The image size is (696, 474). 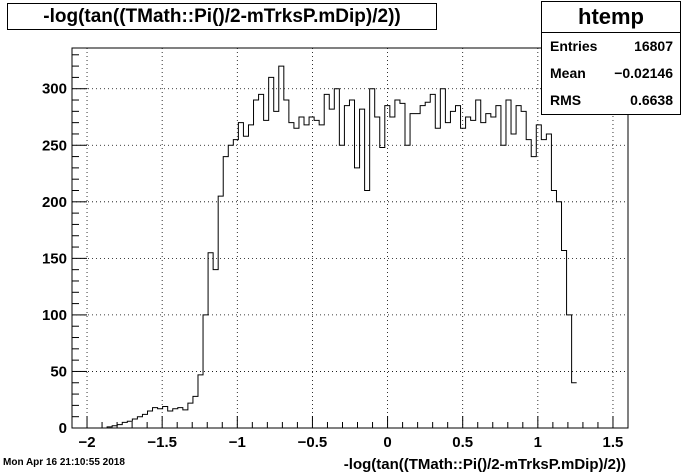 I want to click on stats-mean-value: −0.02146, so click(x=643, y=73).